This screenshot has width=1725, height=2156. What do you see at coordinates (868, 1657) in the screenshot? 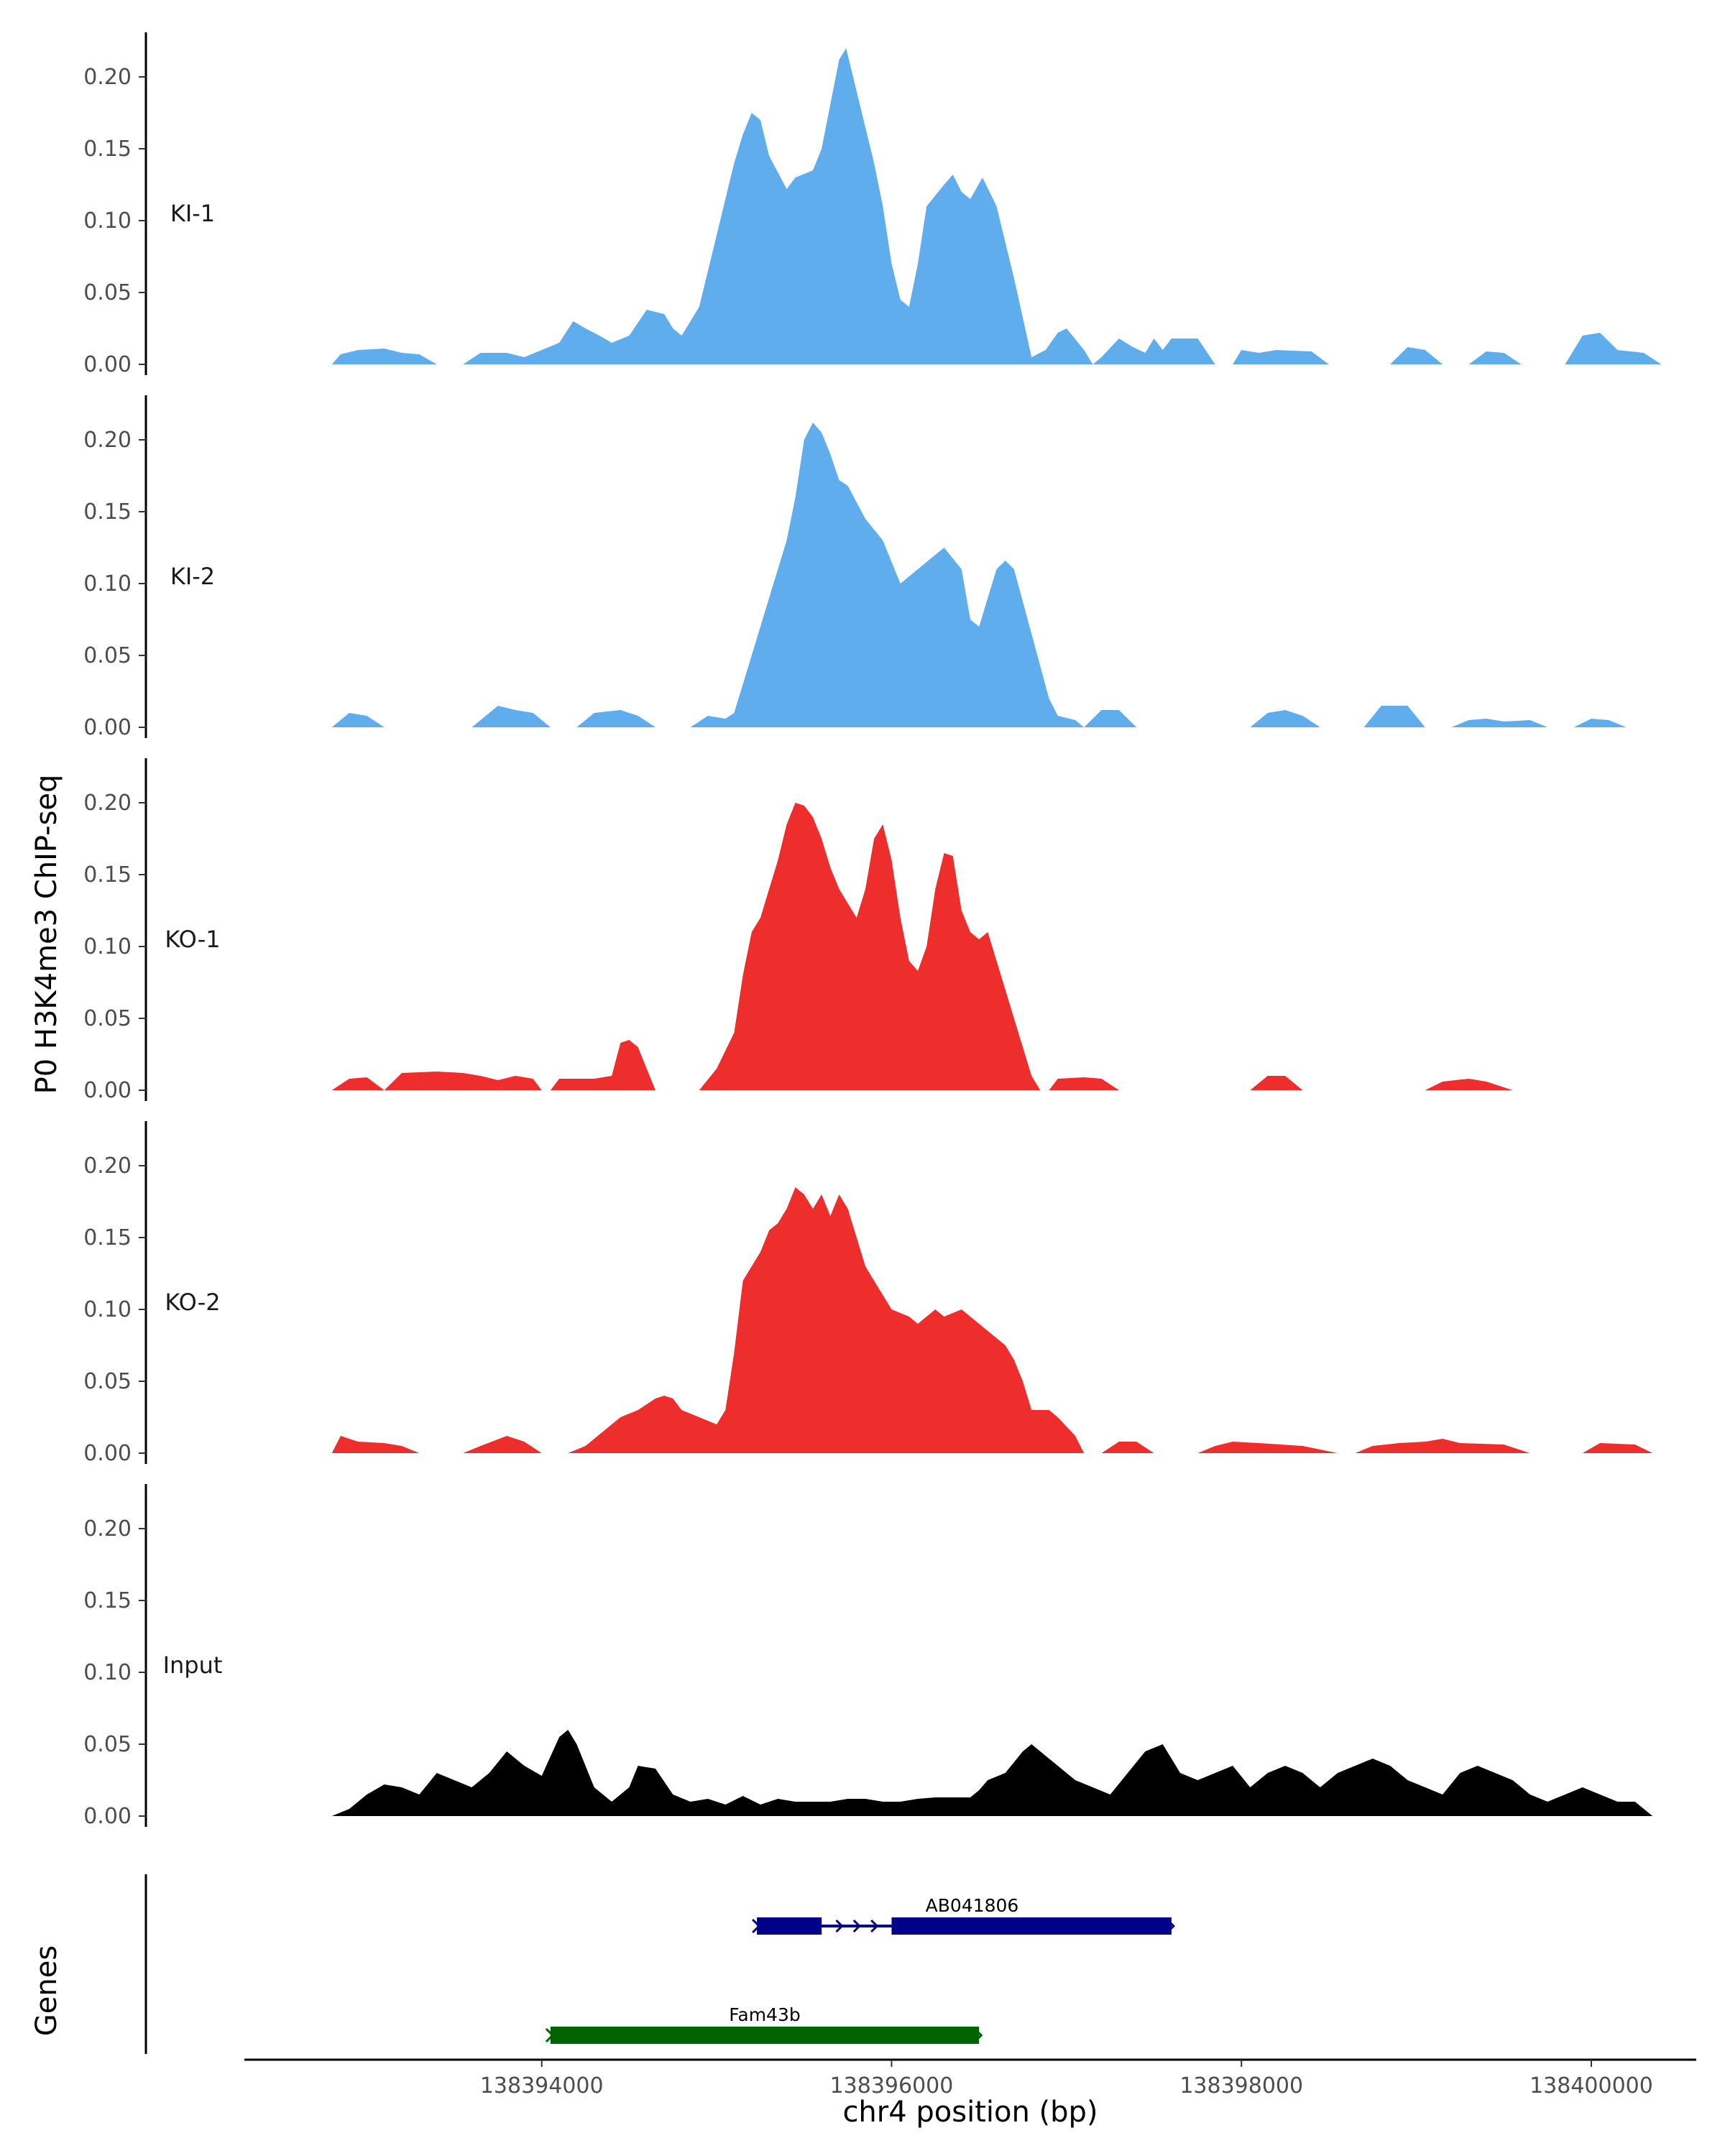
I see `track-input: 0.00 0.05 0.10 0.15 0.20 Input` at bounding box center [868, 1657].